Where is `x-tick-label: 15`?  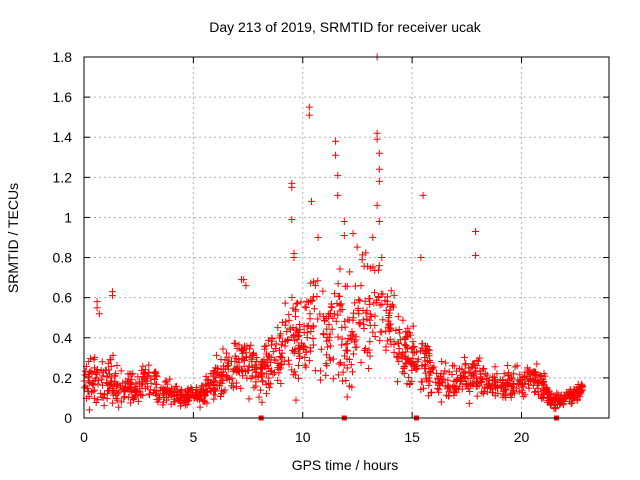 x-tick-label: 15 is located at coordinates (412, 437).